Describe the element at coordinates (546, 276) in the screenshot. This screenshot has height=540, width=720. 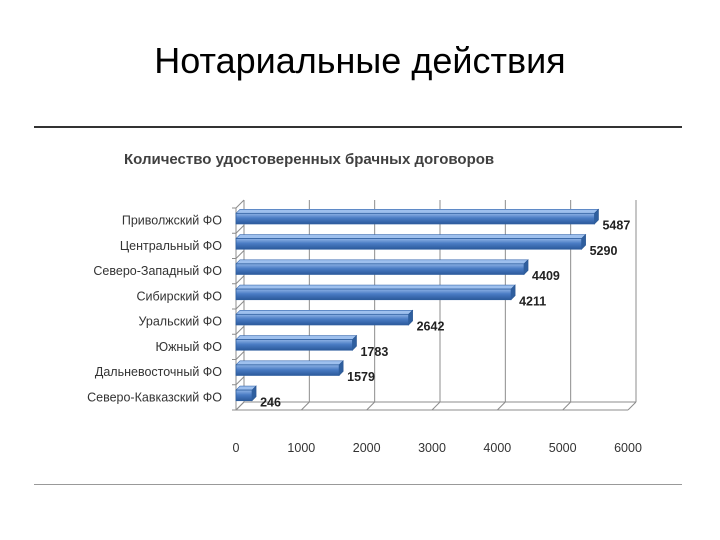
I see `data-label: 4409` at that location.